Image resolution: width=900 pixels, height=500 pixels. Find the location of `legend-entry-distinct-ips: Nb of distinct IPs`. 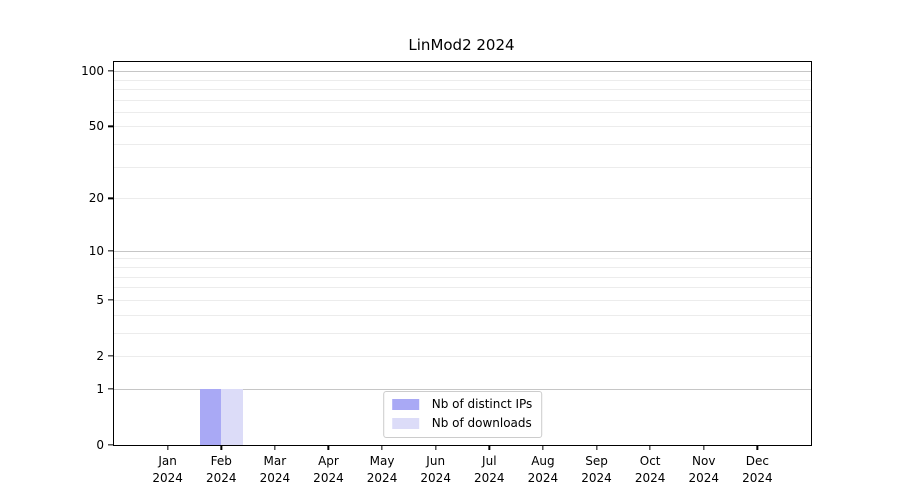

legend-entry-distinct-ips: Nb of distinct IPs is located at coordinates (462, 404).